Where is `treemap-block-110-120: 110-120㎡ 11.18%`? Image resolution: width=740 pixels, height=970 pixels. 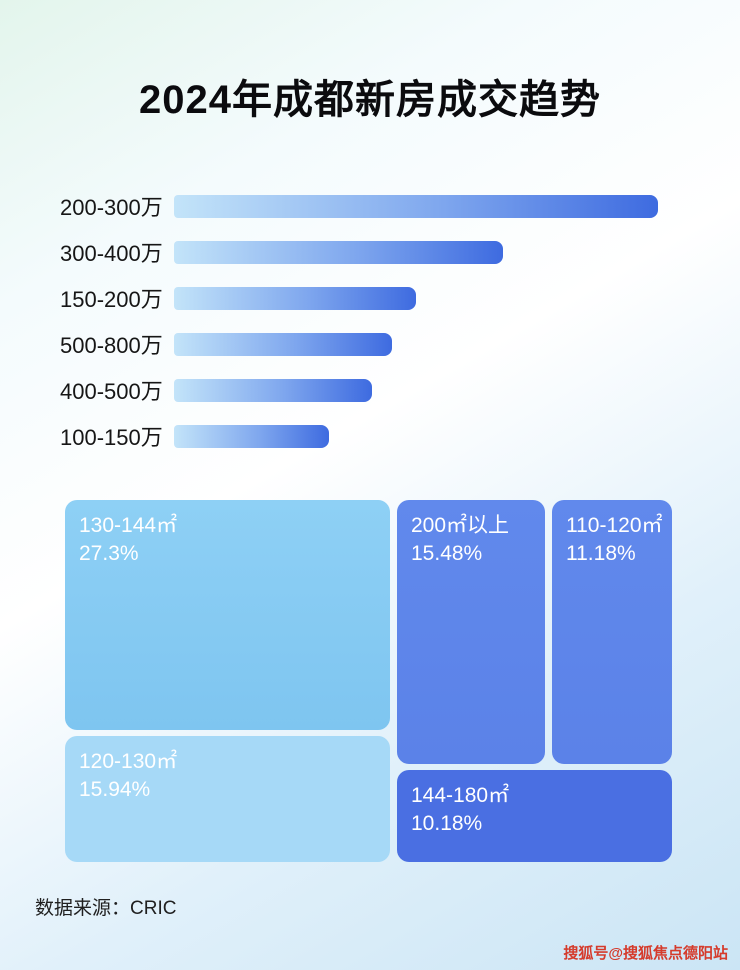 treemap-block-110-120: 110-120㎡ 11.18% is located at coordinates (612, 632).